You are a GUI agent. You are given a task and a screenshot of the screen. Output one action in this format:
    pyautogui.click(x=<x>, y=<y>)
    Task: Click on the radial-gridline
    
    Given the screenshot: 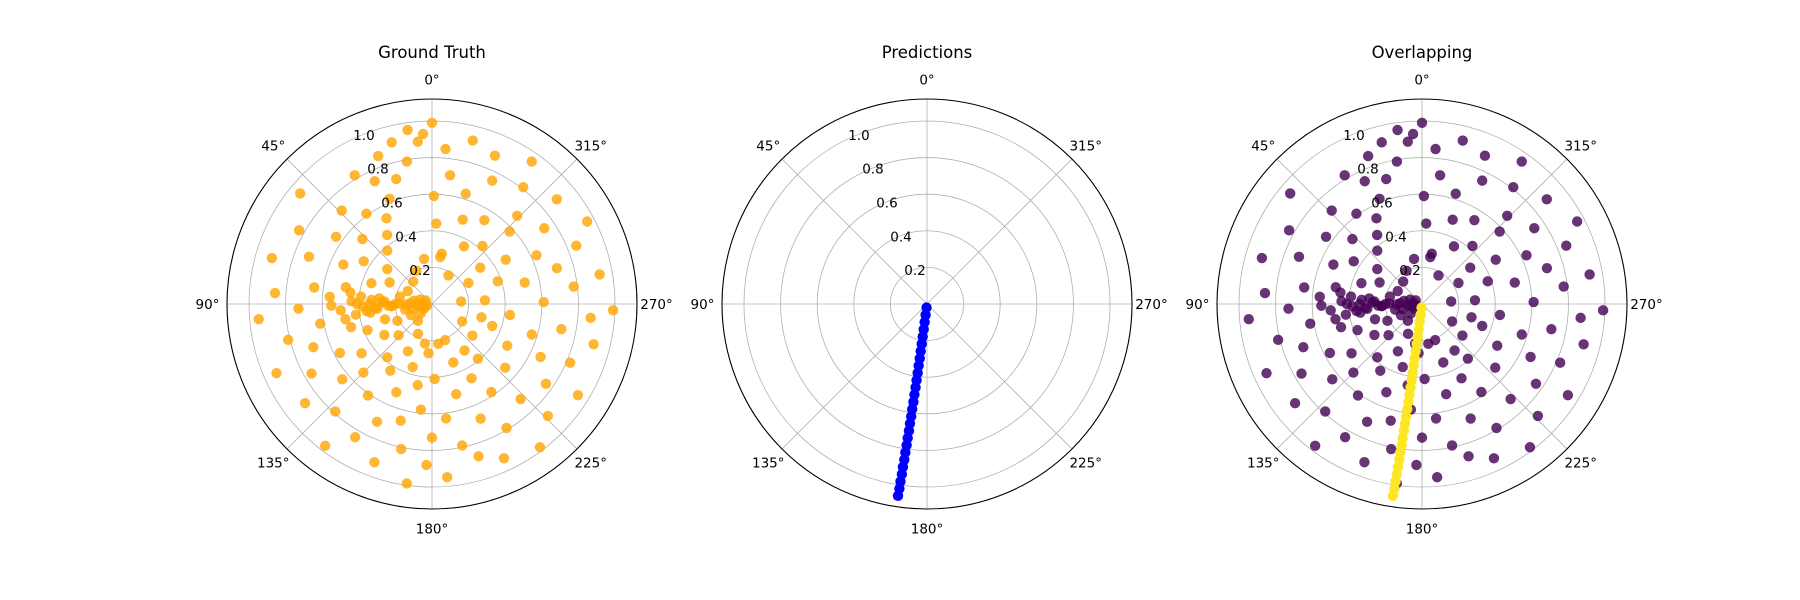 What is the action you would take?
    pyautogui.click(x=927, y=304)
    